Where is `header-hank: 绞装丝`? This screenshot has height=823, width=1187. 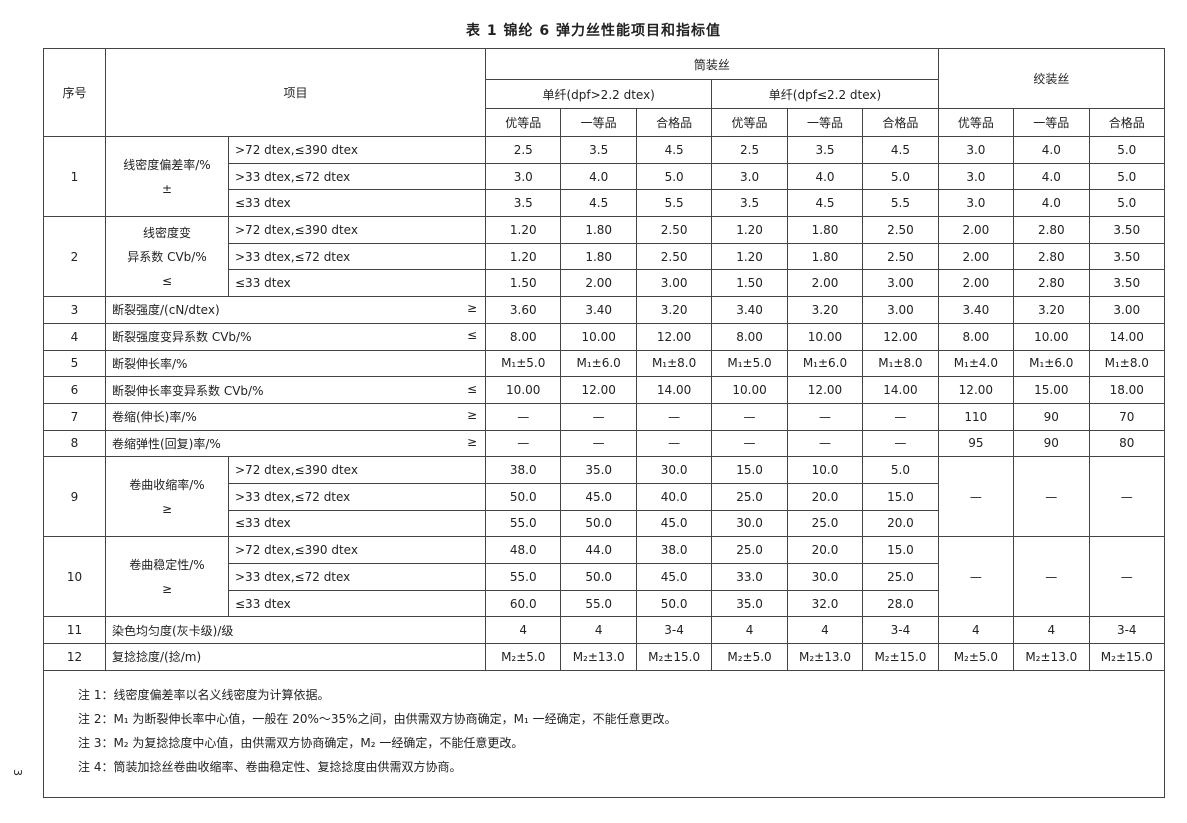
header-hank: 绞装丝 is located at coordinates (1051, 78).